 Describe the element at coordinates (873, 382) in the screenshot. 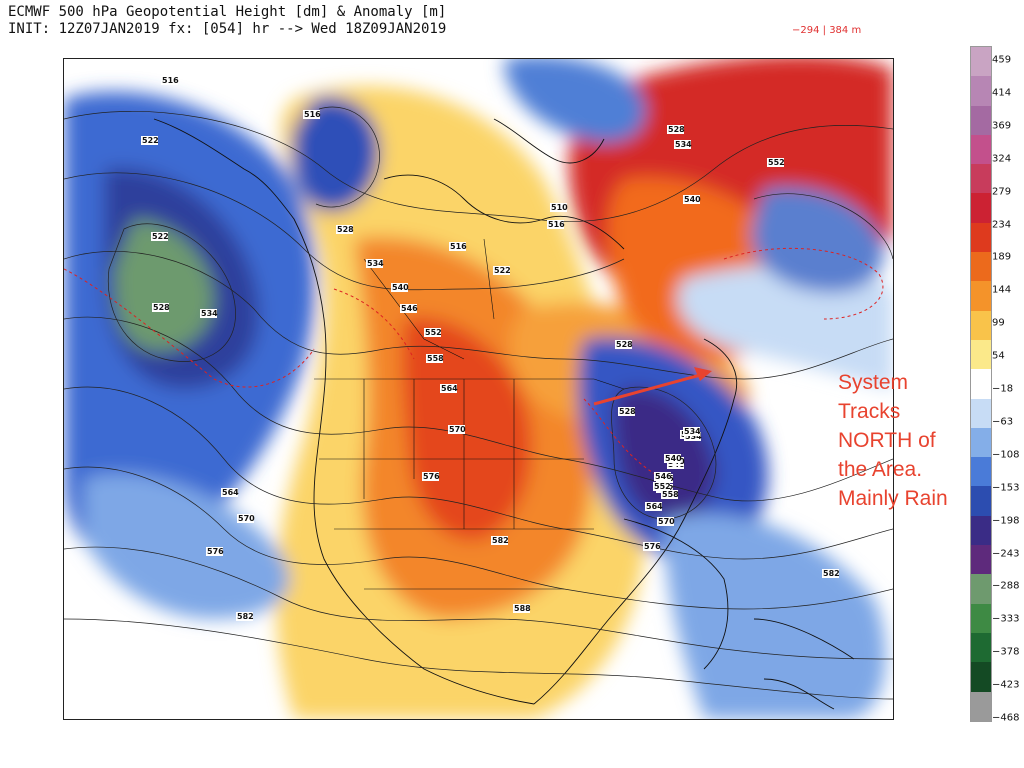

I see `annotation-line: System` at that location.